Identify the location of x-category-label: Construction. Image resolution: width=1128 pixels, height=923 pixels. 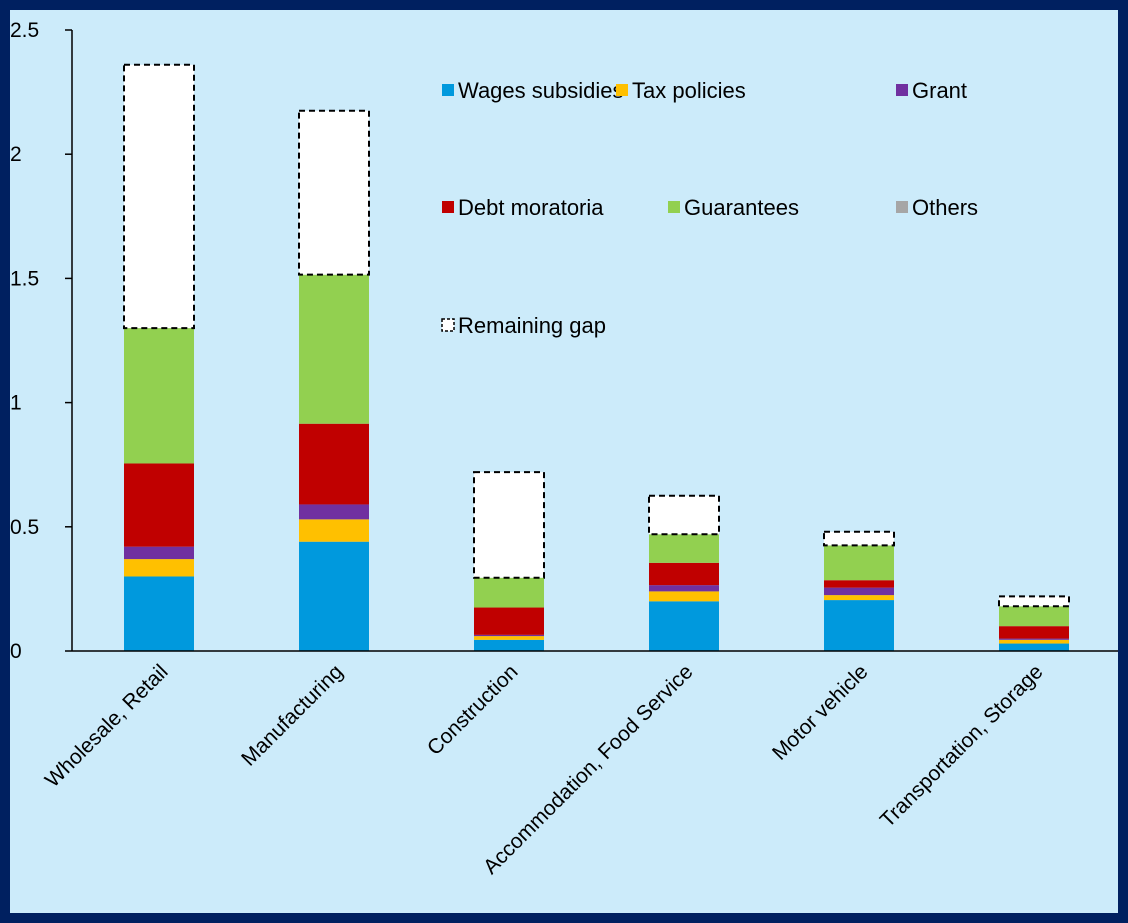
(473, 710).